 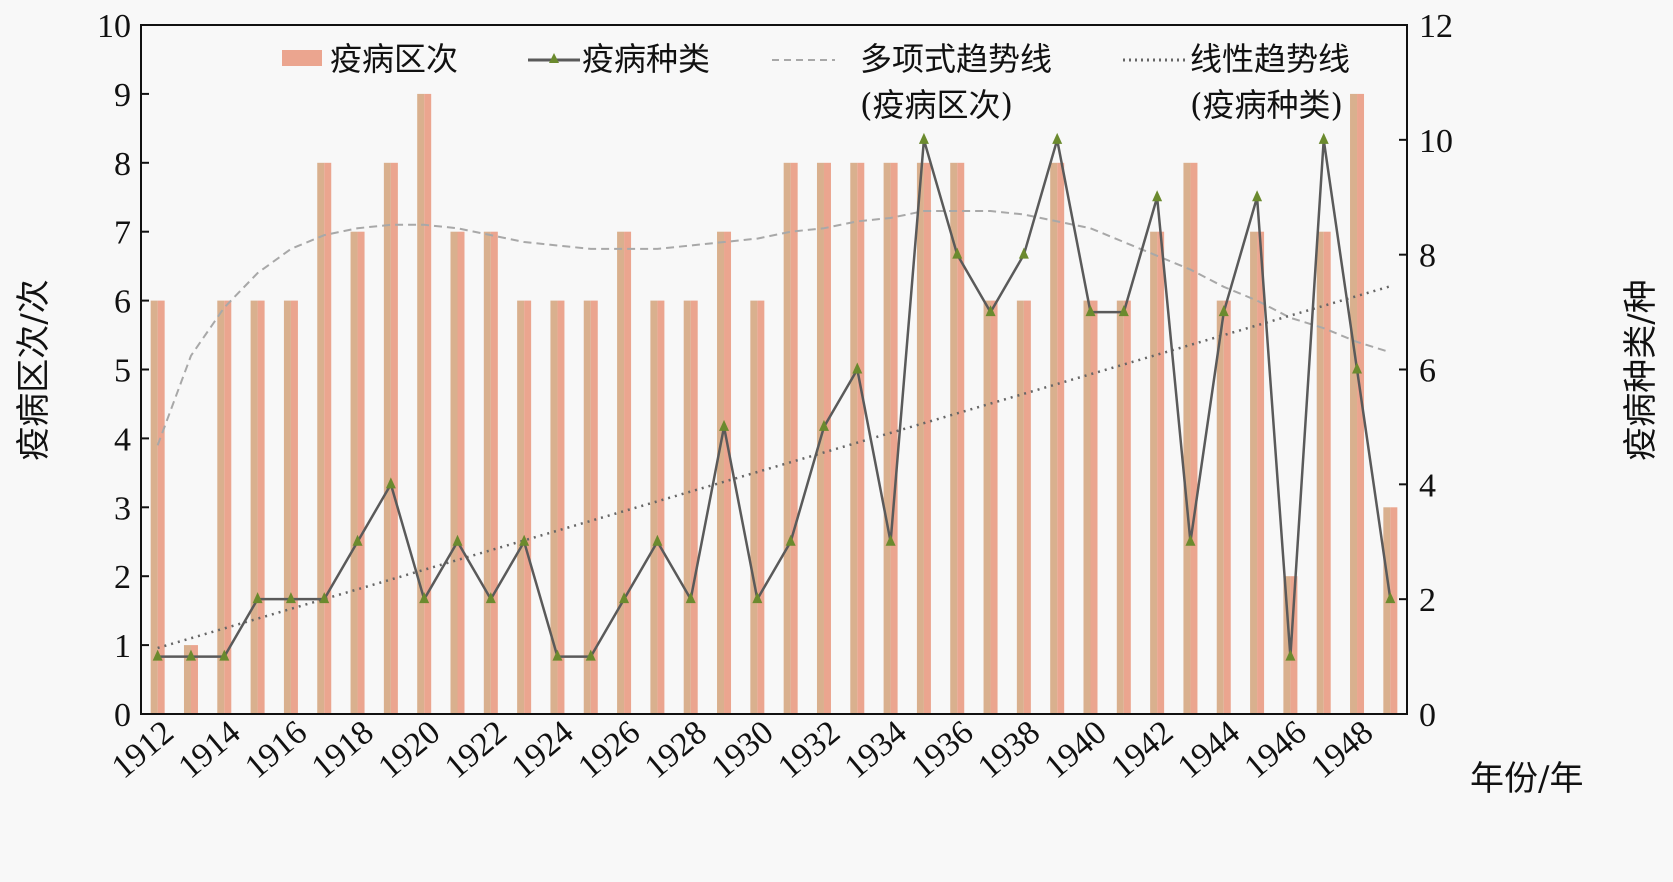 What do you see at coordinates (936, 105) in the screenshot?
I see `legend-poly-label-sub: (疫病区次)` at bounding box center [936, 105].